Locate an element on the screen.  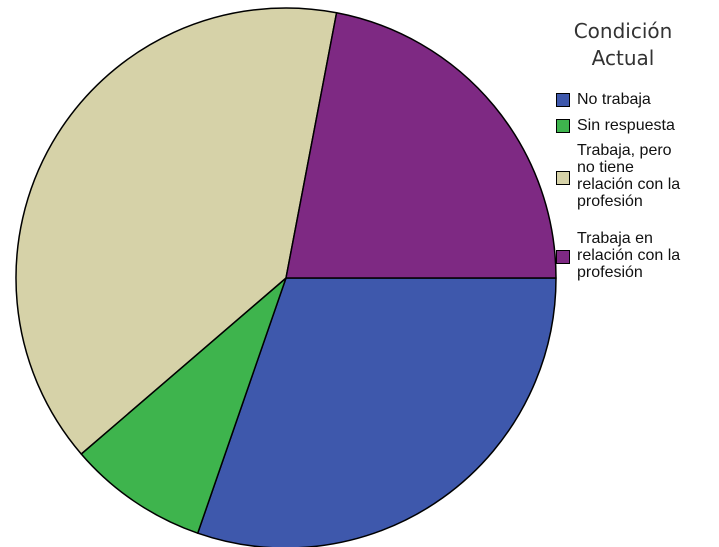
legend-label-trabaja-con-relacion: Trabaja en relación con la profesión is located at coordinates (648, 255).